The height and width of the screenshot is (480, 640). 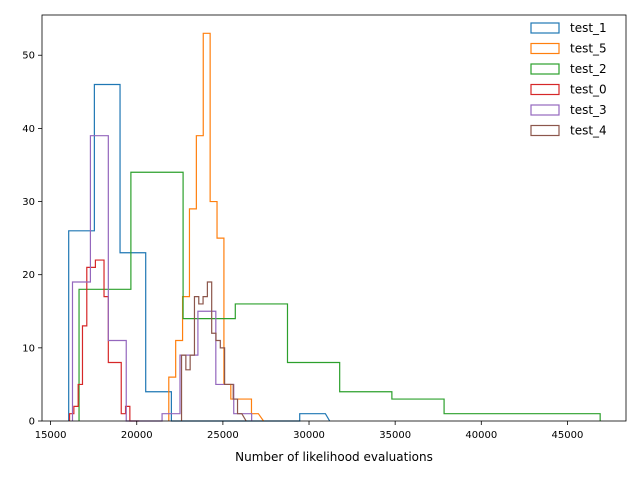 I want to click on legend-label-test_4: test_4, so click(x=588, y=131).